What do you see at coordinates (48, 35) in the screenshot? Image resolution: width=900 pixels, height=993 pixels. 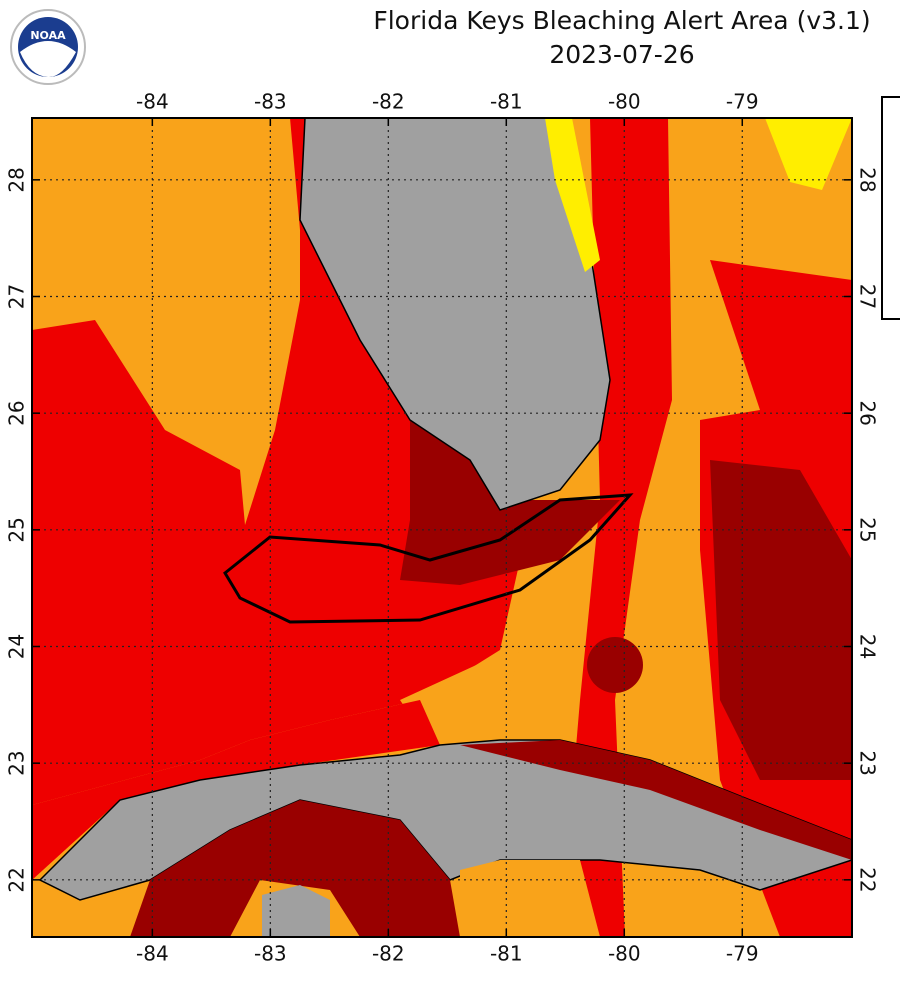 I see `logo-text: NOAA` at bounding box center [48, 35].